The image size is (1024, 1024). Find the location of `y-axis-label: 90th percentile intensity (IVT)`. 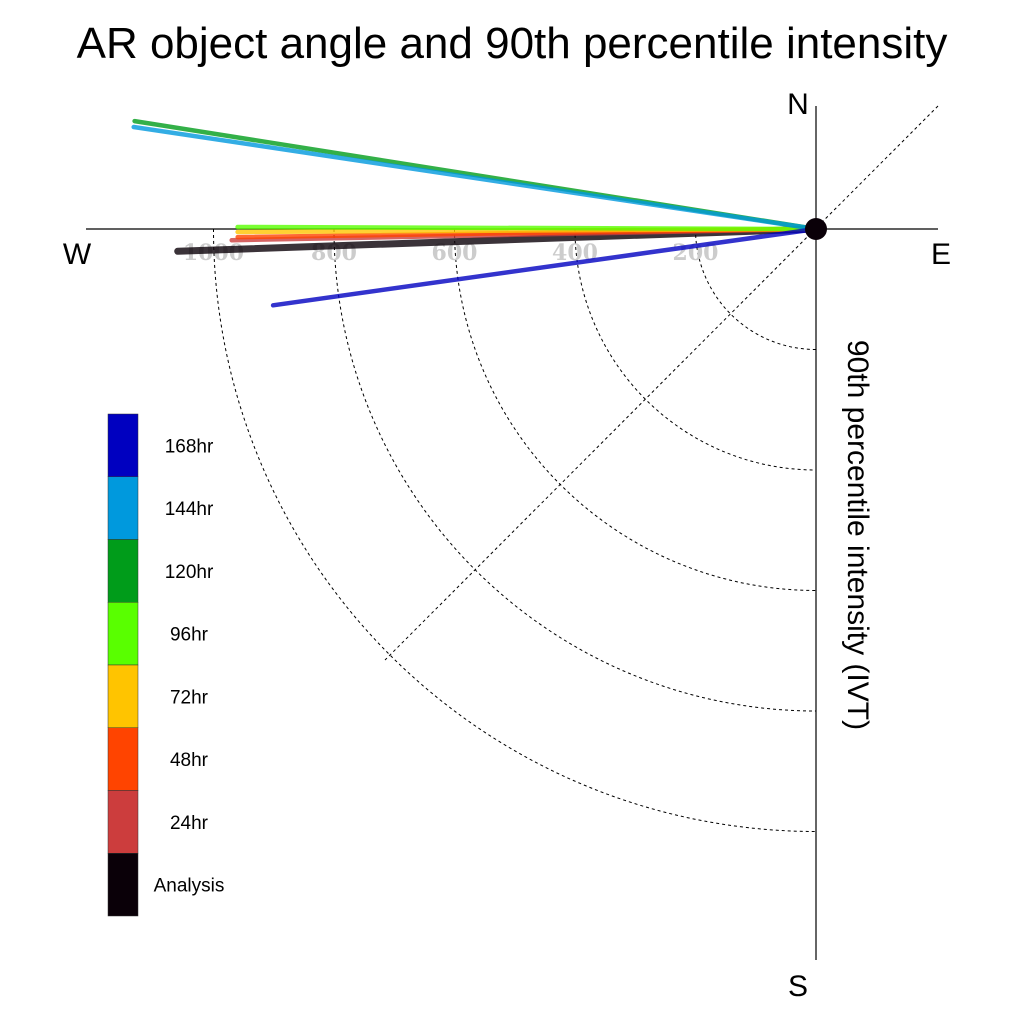

y-axis-label: 90th percentile intensity (IVT) is located at coordinates (857, 535).